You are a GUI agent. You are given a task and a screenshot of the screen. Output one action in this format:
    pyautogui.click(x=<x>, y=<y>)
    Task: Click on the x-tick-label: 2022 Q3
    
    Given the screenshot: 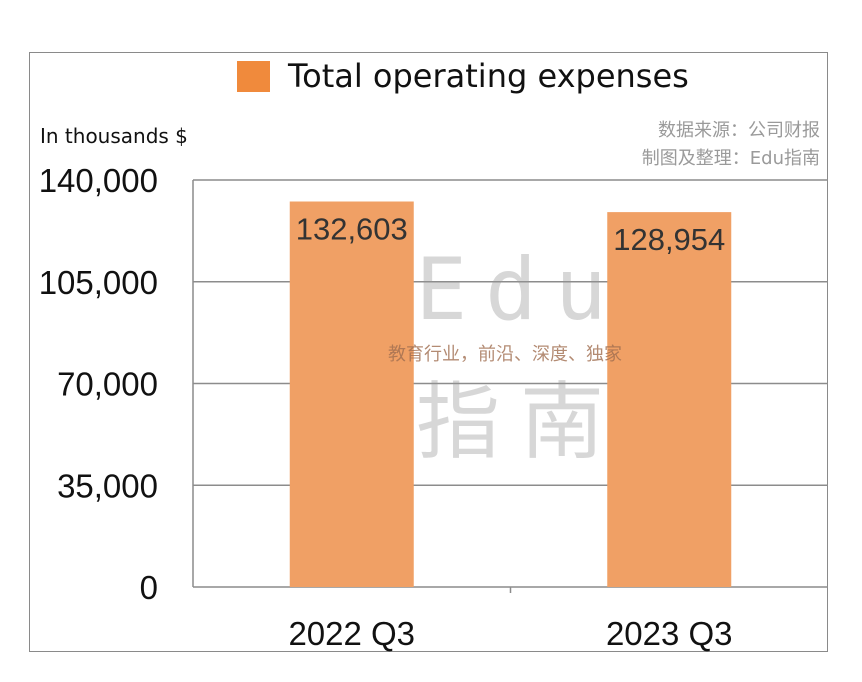 What is the action you would take?
    pyautogui.click(x=351, y=633)
    